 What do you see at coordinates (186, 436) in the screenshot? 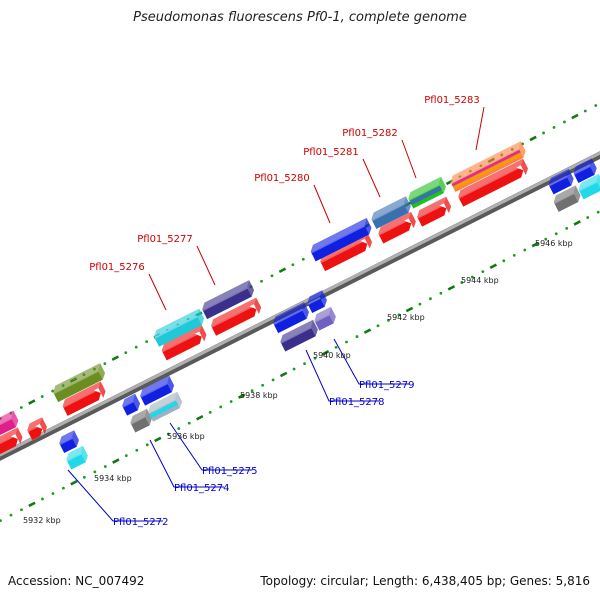
I see `scale-label: 5936 kbp` at bounding box center [186, 436].